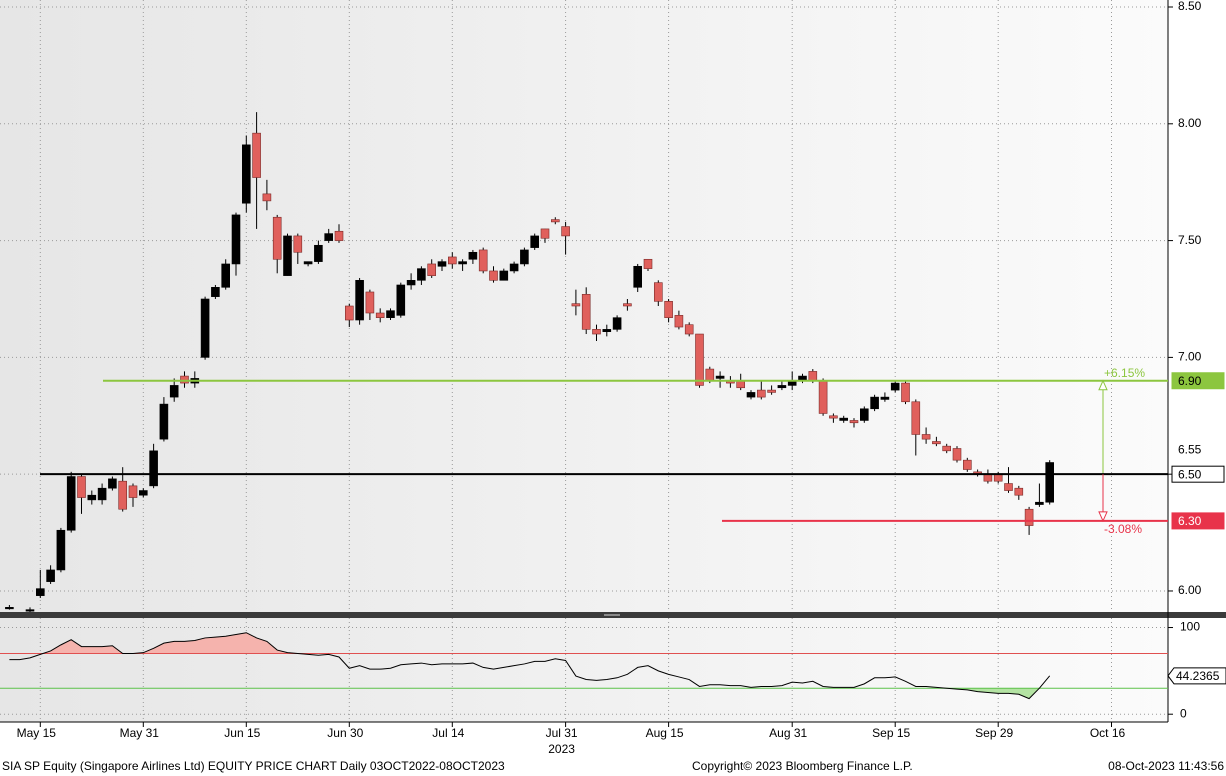  Describe the element at coordinates (1123, 529) in the screenshot. I see `change-label: -3.08%` at that location.